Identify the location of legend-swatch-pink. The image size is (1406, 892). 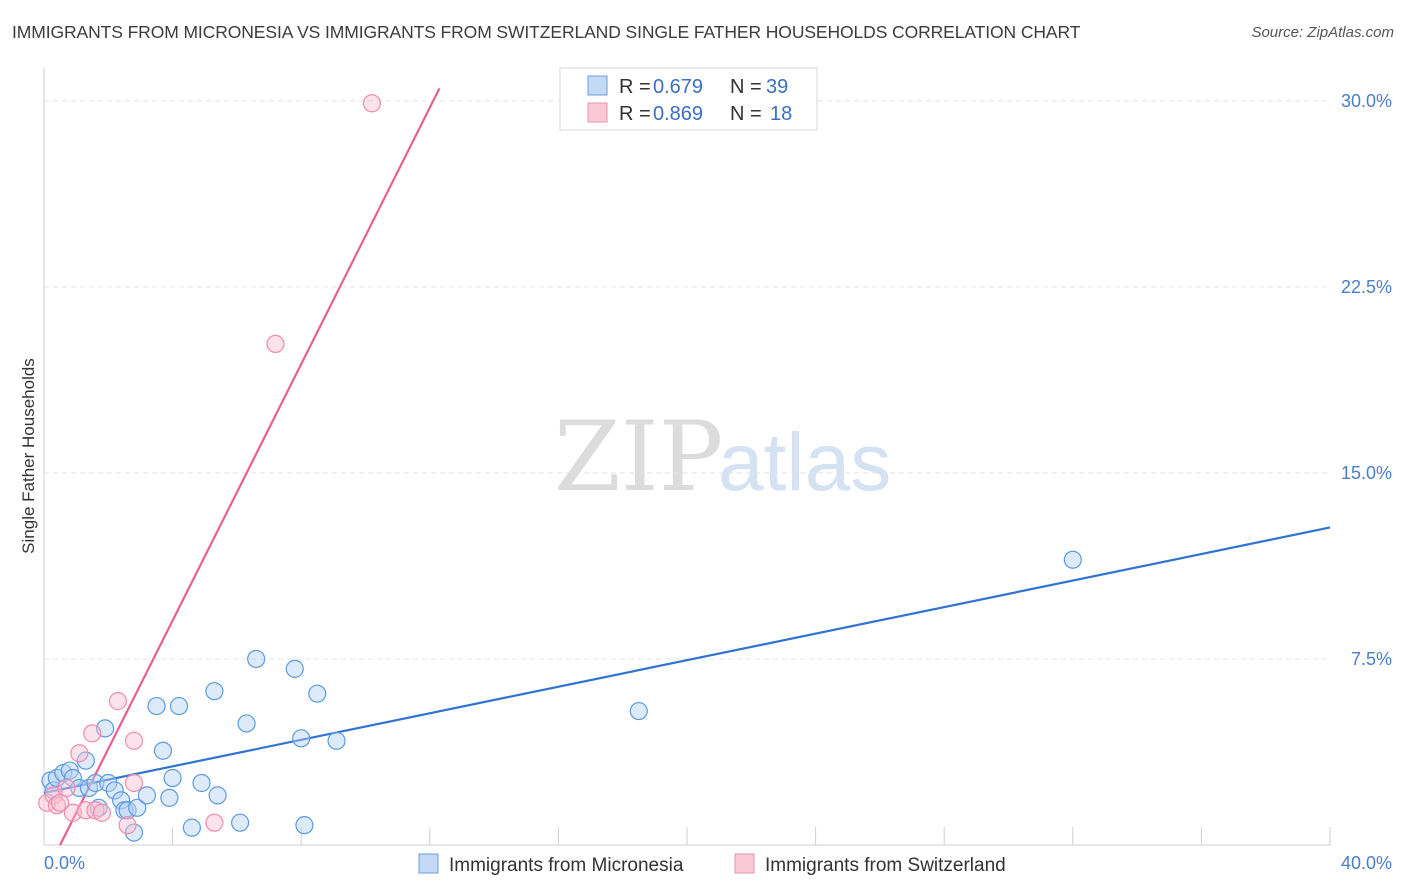
(597, 112).